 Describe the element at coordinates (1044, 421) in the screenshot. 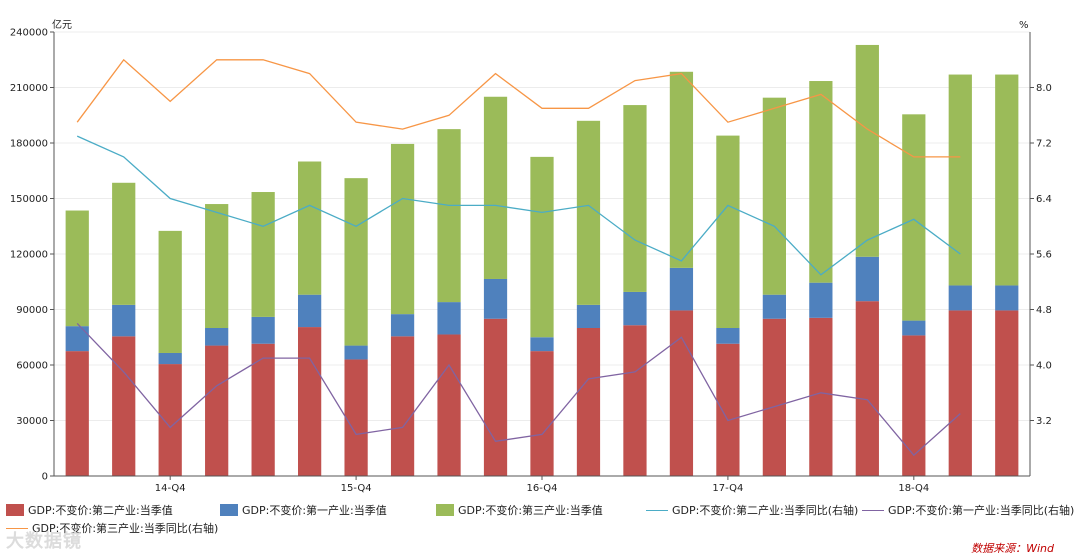

I see `right-tick-label: 3.2` at that location.